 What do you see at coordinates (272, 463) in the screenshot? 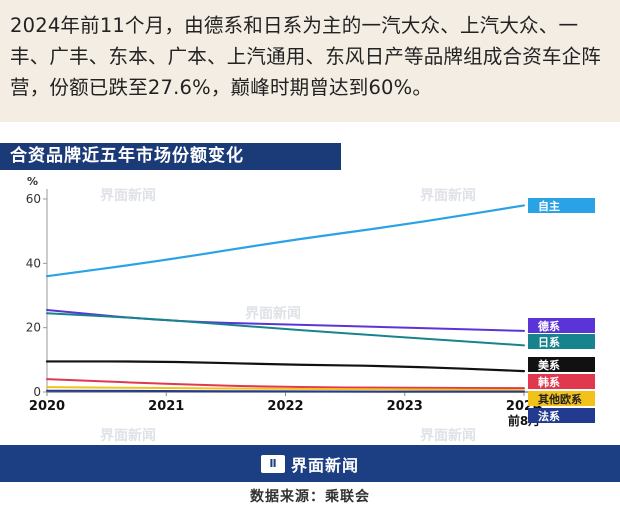
I see `brand-logo-icon: Ⅱ` at bounding box center [272, 463].